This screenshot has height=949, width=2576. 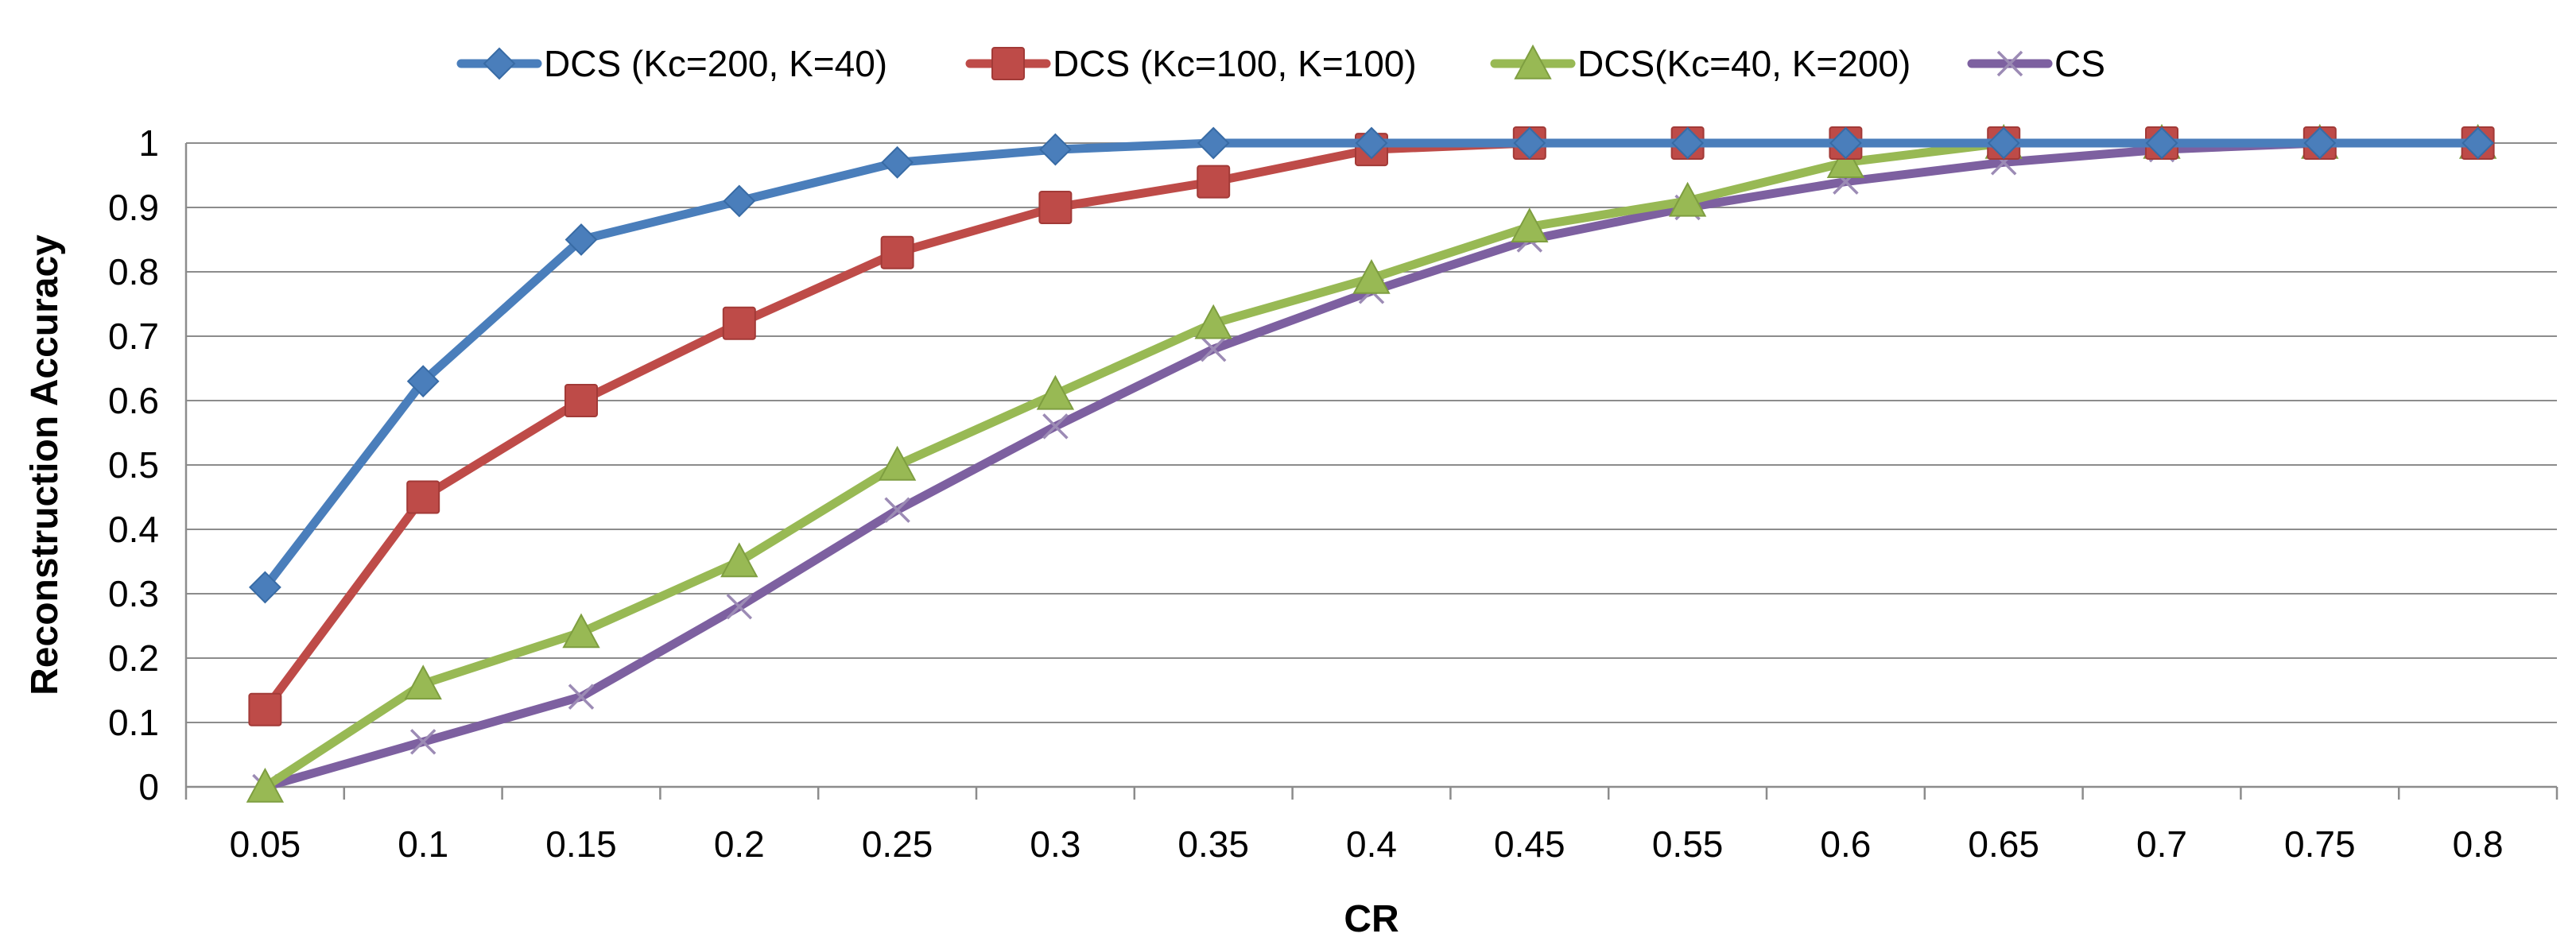 What do you see at coordinates (2080, 63) in the screenshot?
I see `legend-label: CS` at bounding box center [2080, 63].